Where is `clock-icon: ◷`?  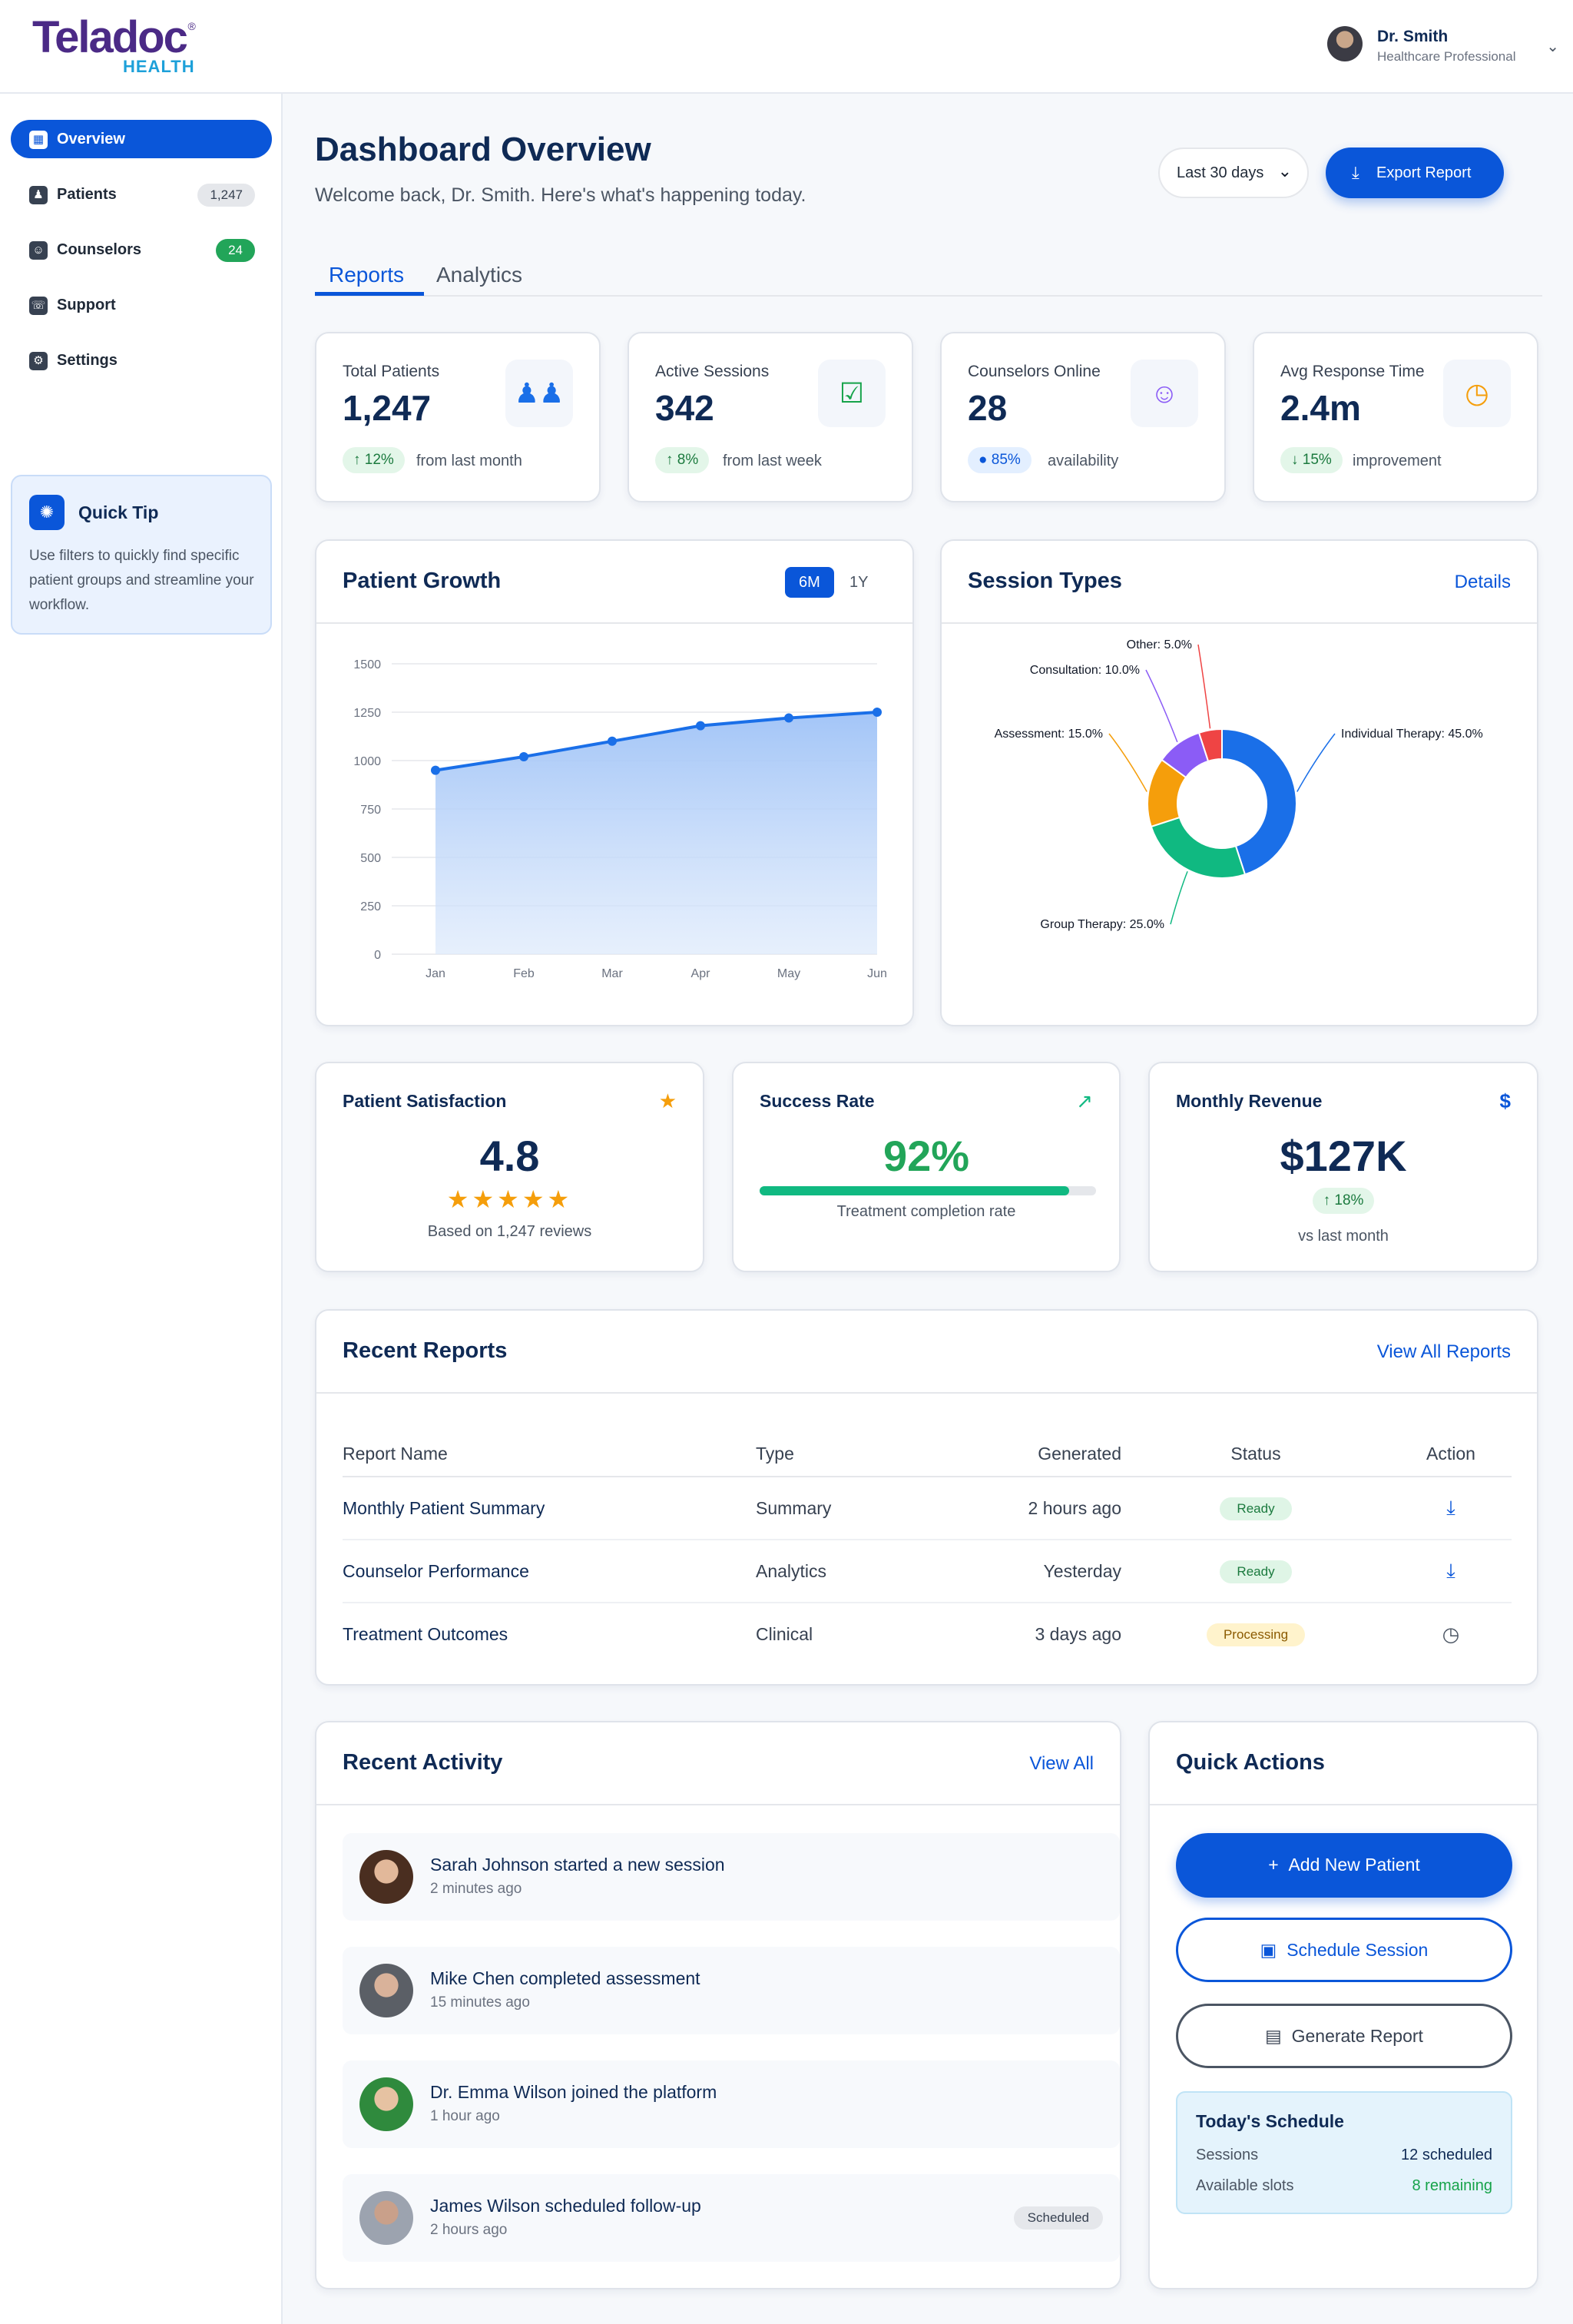
clock-icon: ◷ is located at coordinates (1477, 394).